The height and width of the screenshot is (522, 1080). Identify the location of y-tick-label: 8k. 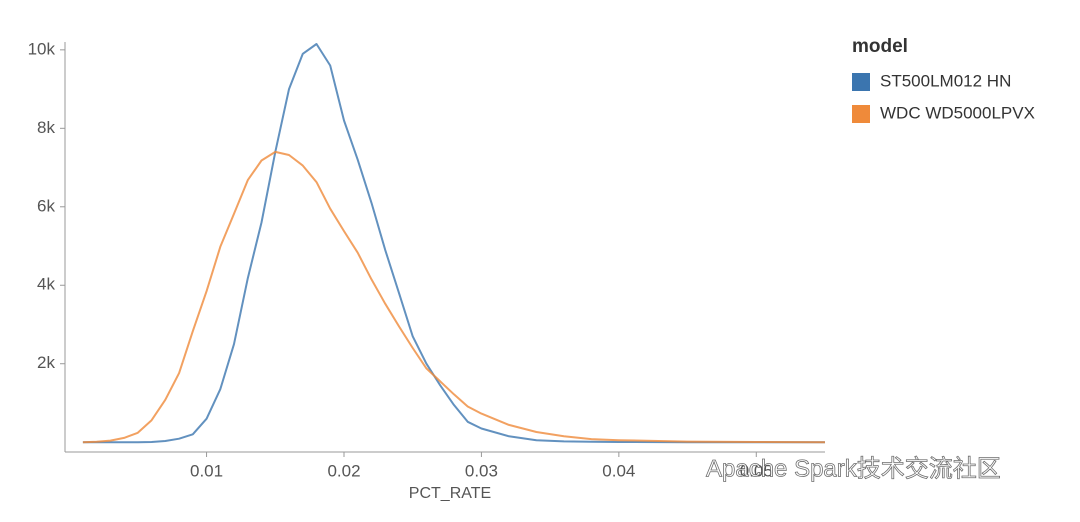
(46, 127).